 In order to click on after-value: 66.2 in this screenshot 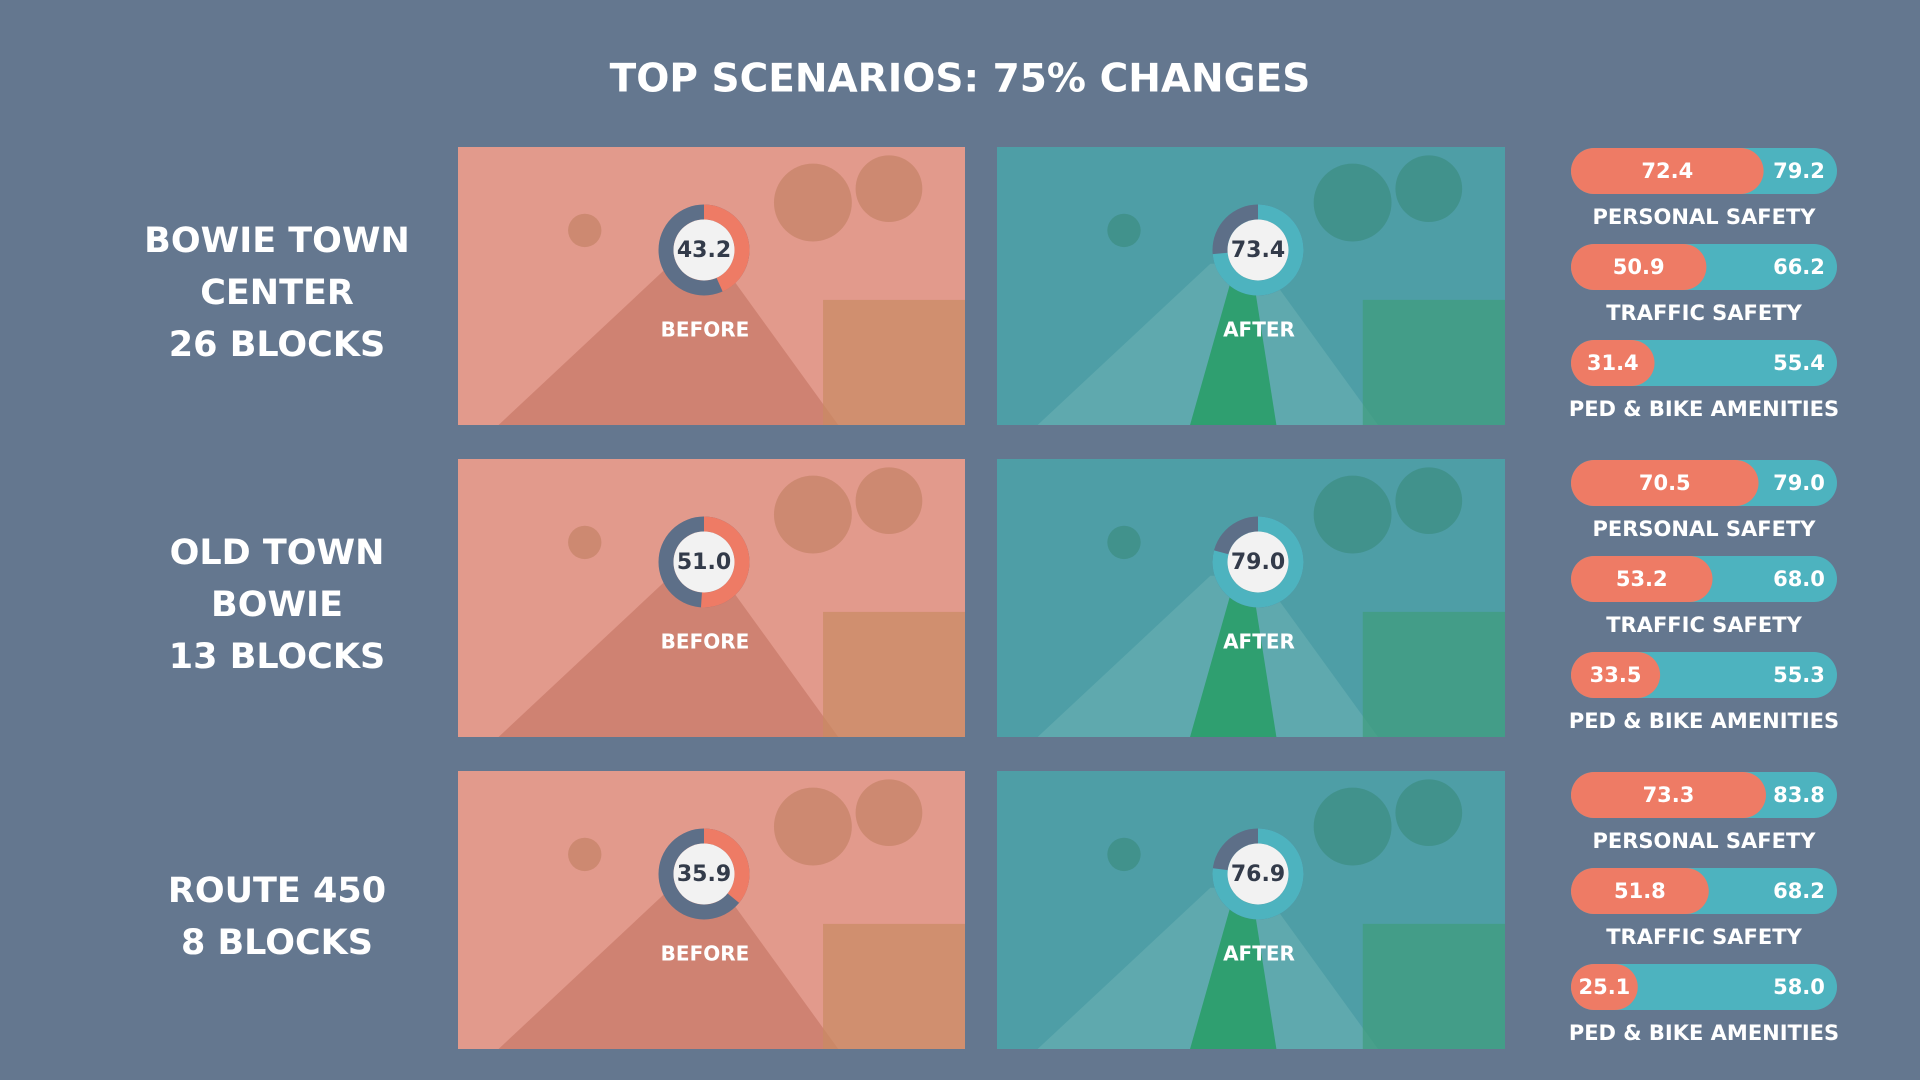, I will do `click(1799, 267)`.